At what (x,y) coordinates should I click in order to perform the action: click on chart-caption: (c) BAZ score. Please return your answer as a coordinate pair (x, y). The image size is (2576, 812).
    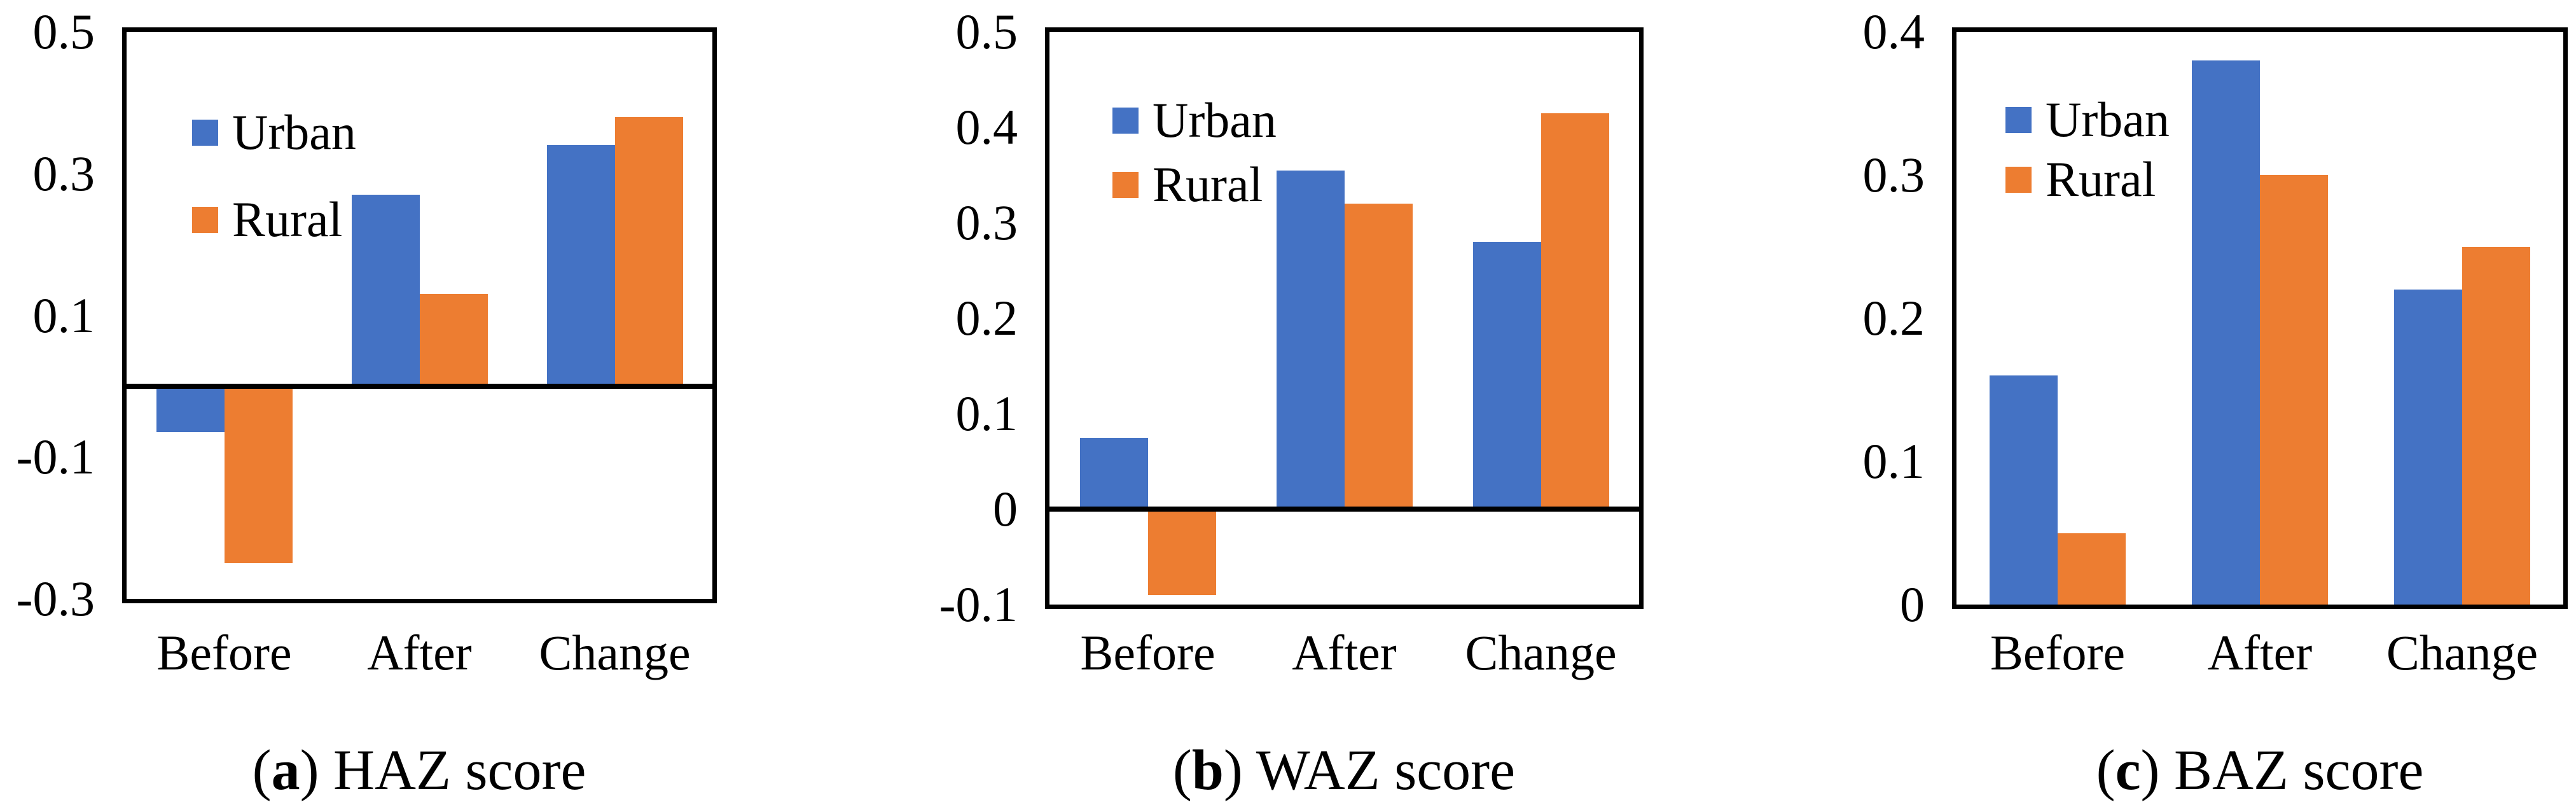
    Looking at the image, I should click on (2260, 770).